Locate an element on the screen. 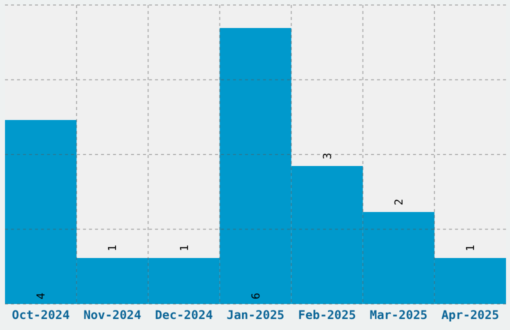 The width and height of the screenshot is (510, 330). x-tick-label: Apr-2025 is located at coordinates (470, 315).